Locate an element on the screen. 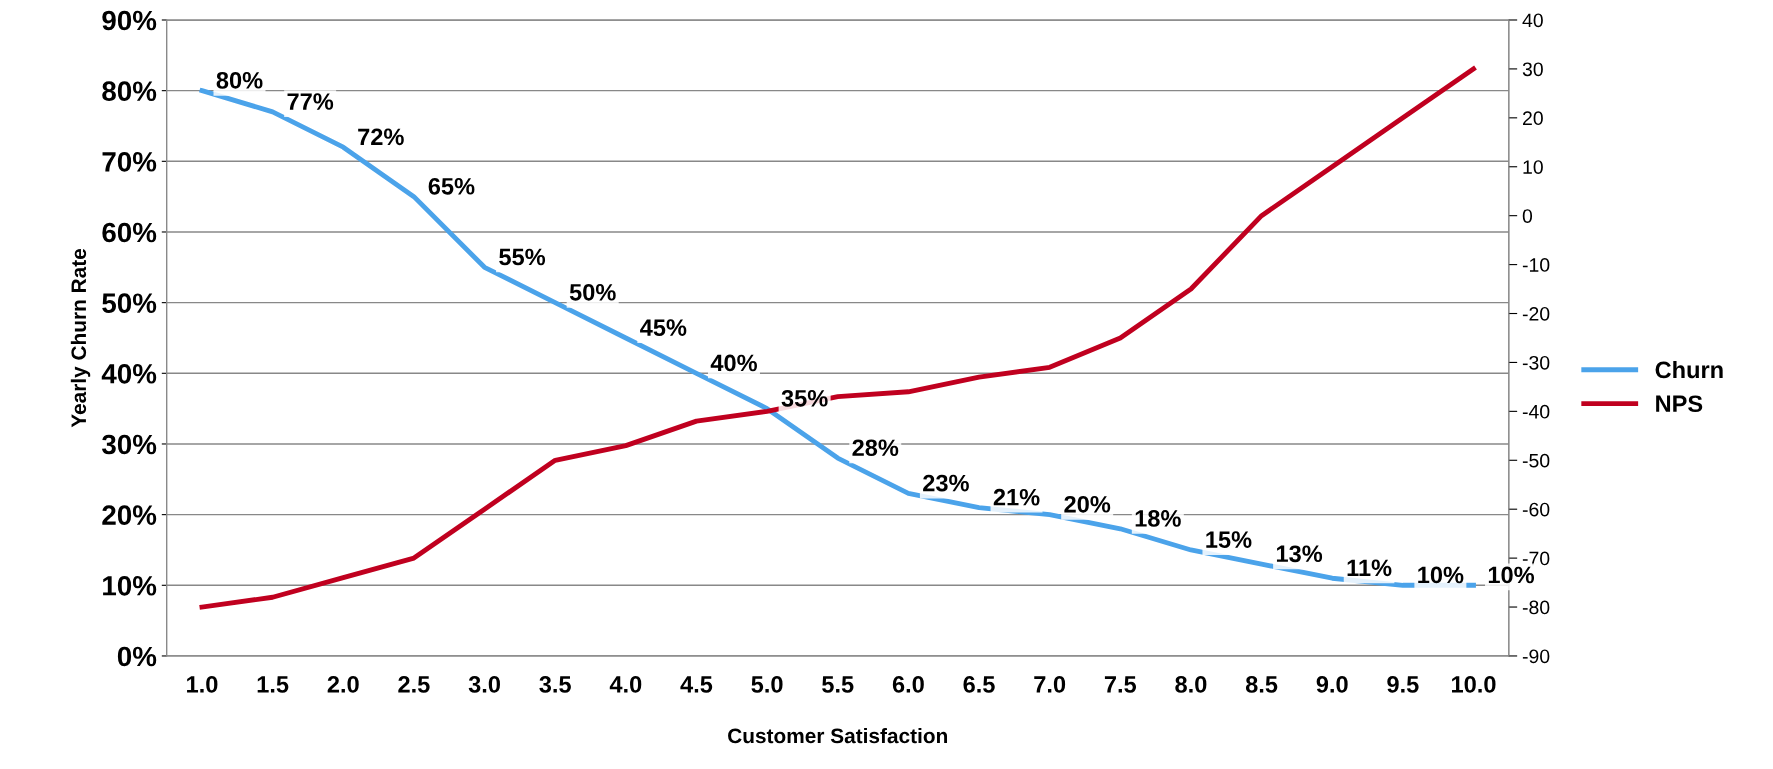 The height and width of the screenshot is (769, 1773). y2-tick-label: -30 is located at coordinates (1536, 362).